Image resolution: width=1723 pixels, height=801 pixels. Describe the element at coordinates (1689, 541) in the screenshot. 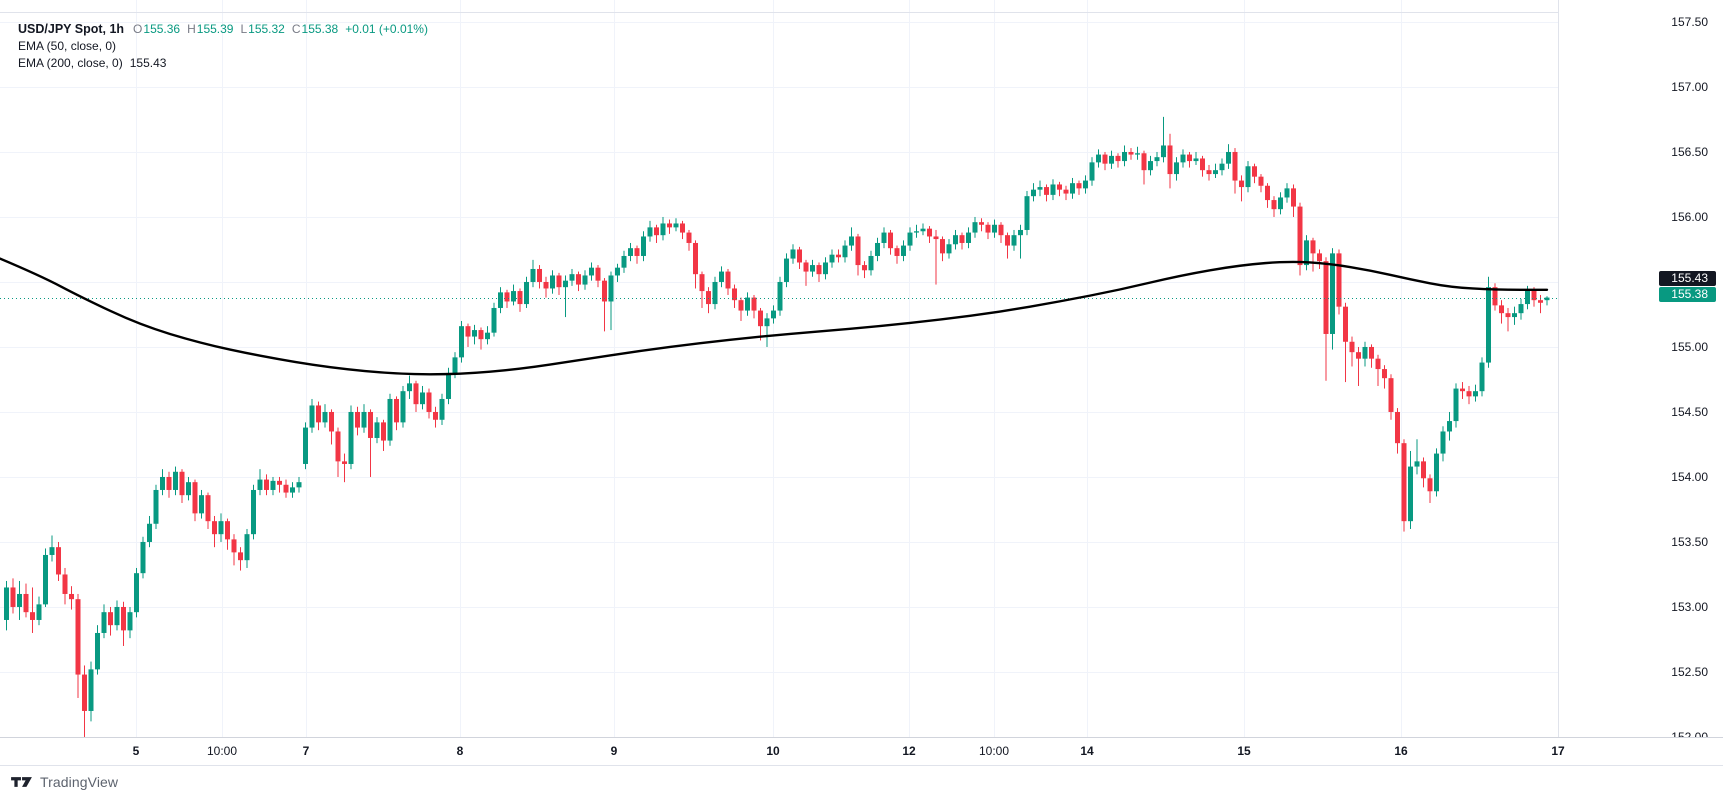

I see `price-axis-label: 153.50` at that location.